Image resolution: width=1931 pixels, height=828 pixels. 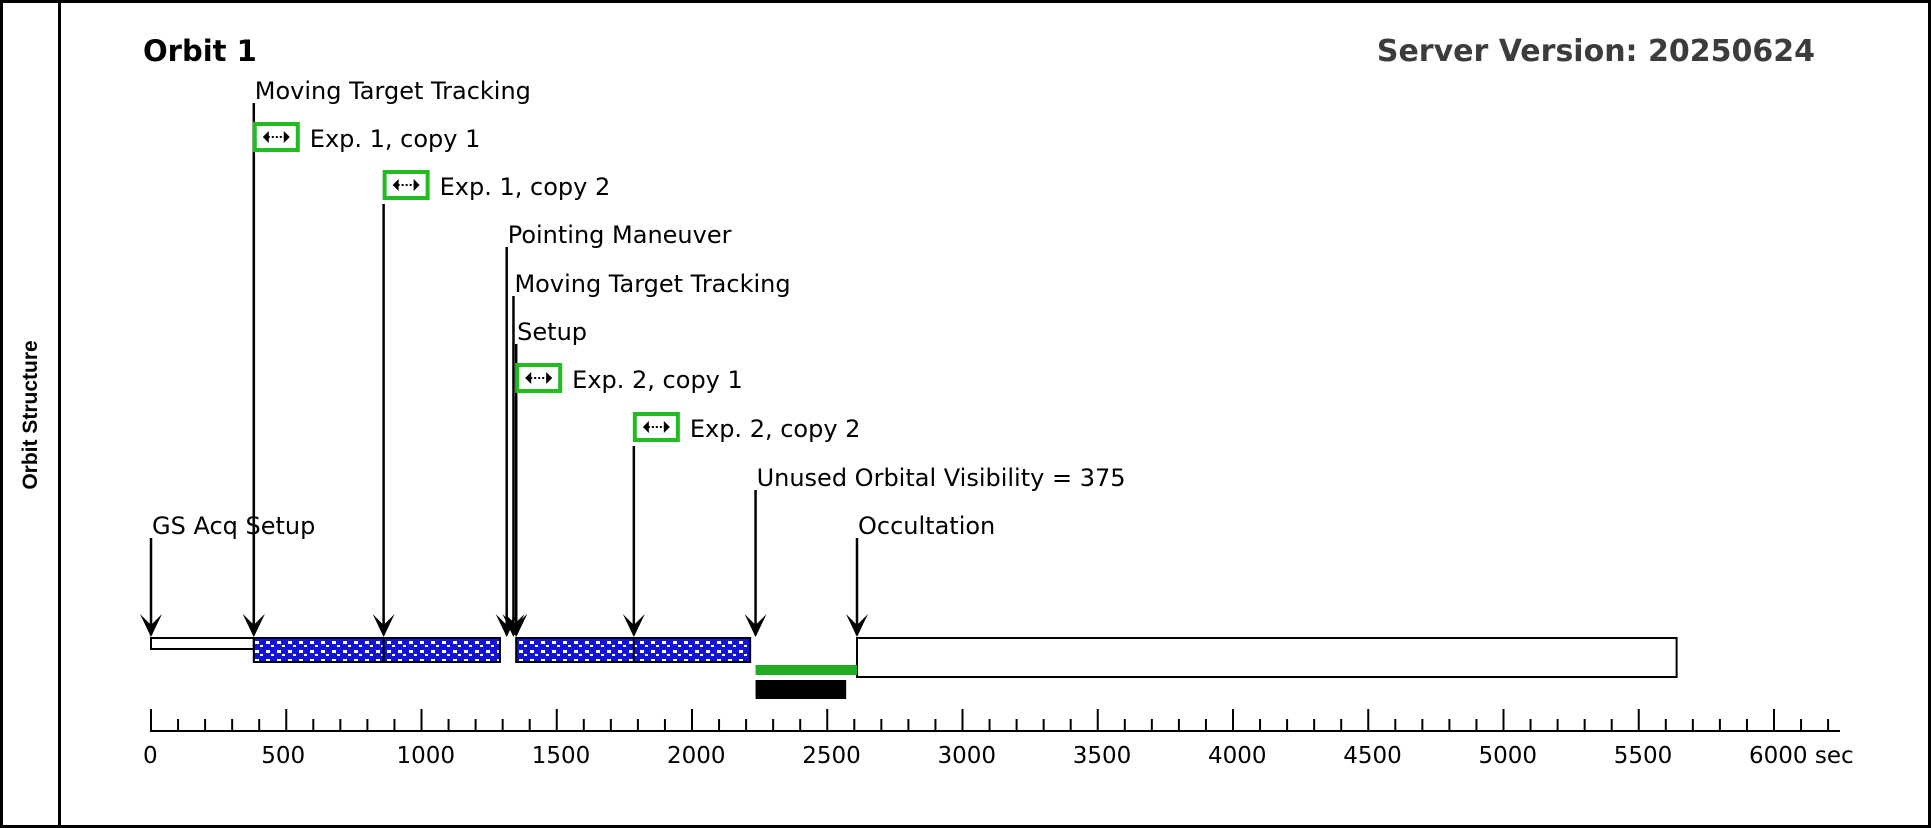 I want to click on tick-label: 1500, so click(x=561, y=756).